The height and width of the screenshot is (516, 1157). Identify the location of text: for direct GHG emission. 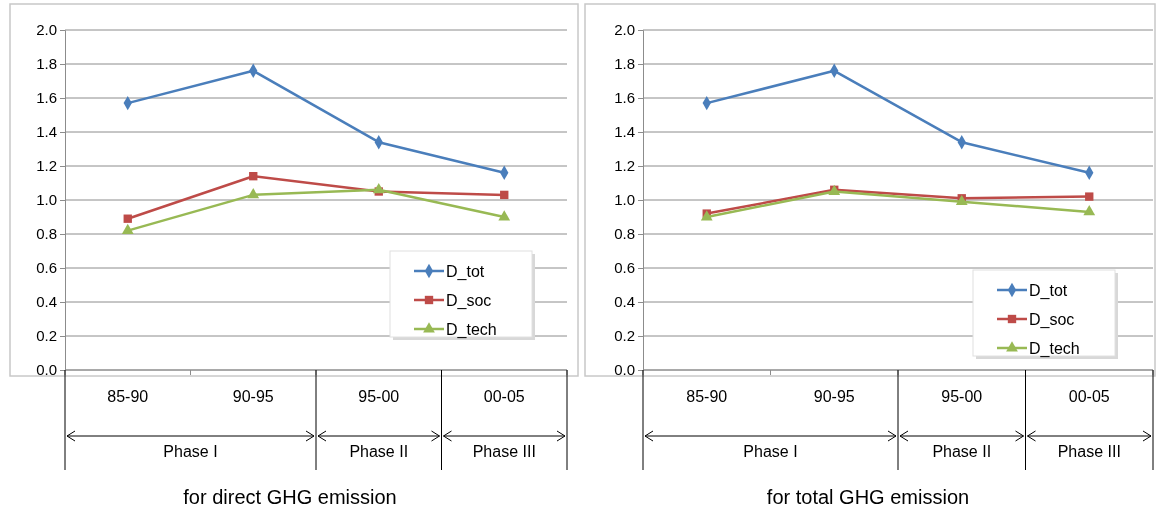
(290, 497).